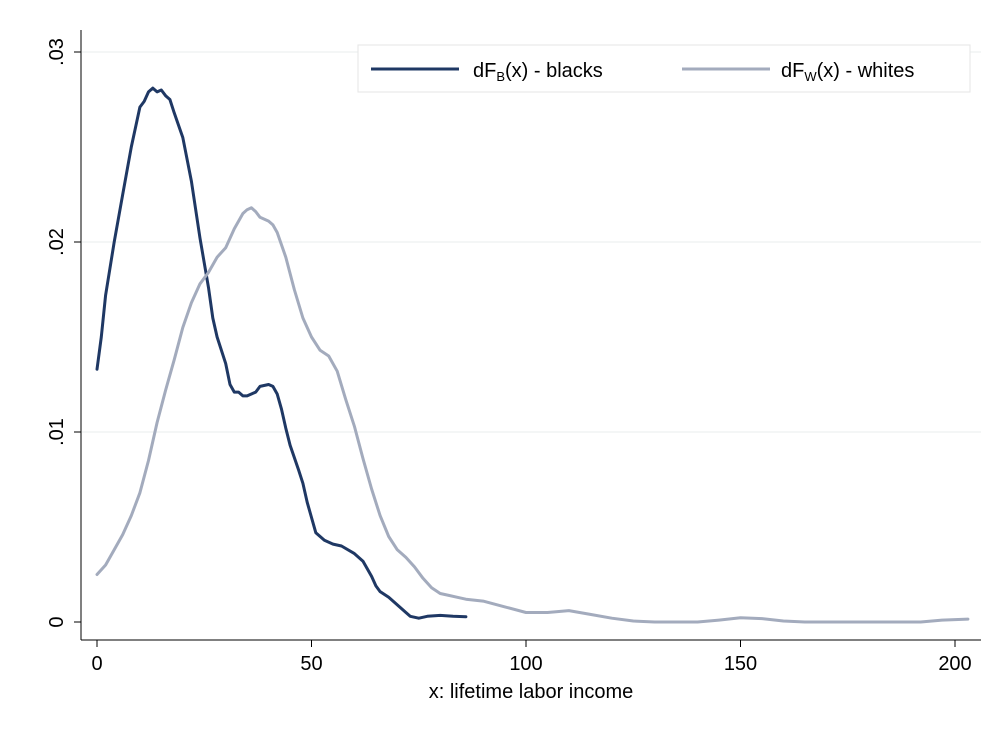 The height and width of the screenshot is (730, 994). What do you see at coordinates (57, 242) in the screenshot?
I see `y-tick-label: .02` at bounding box center [57, 242].